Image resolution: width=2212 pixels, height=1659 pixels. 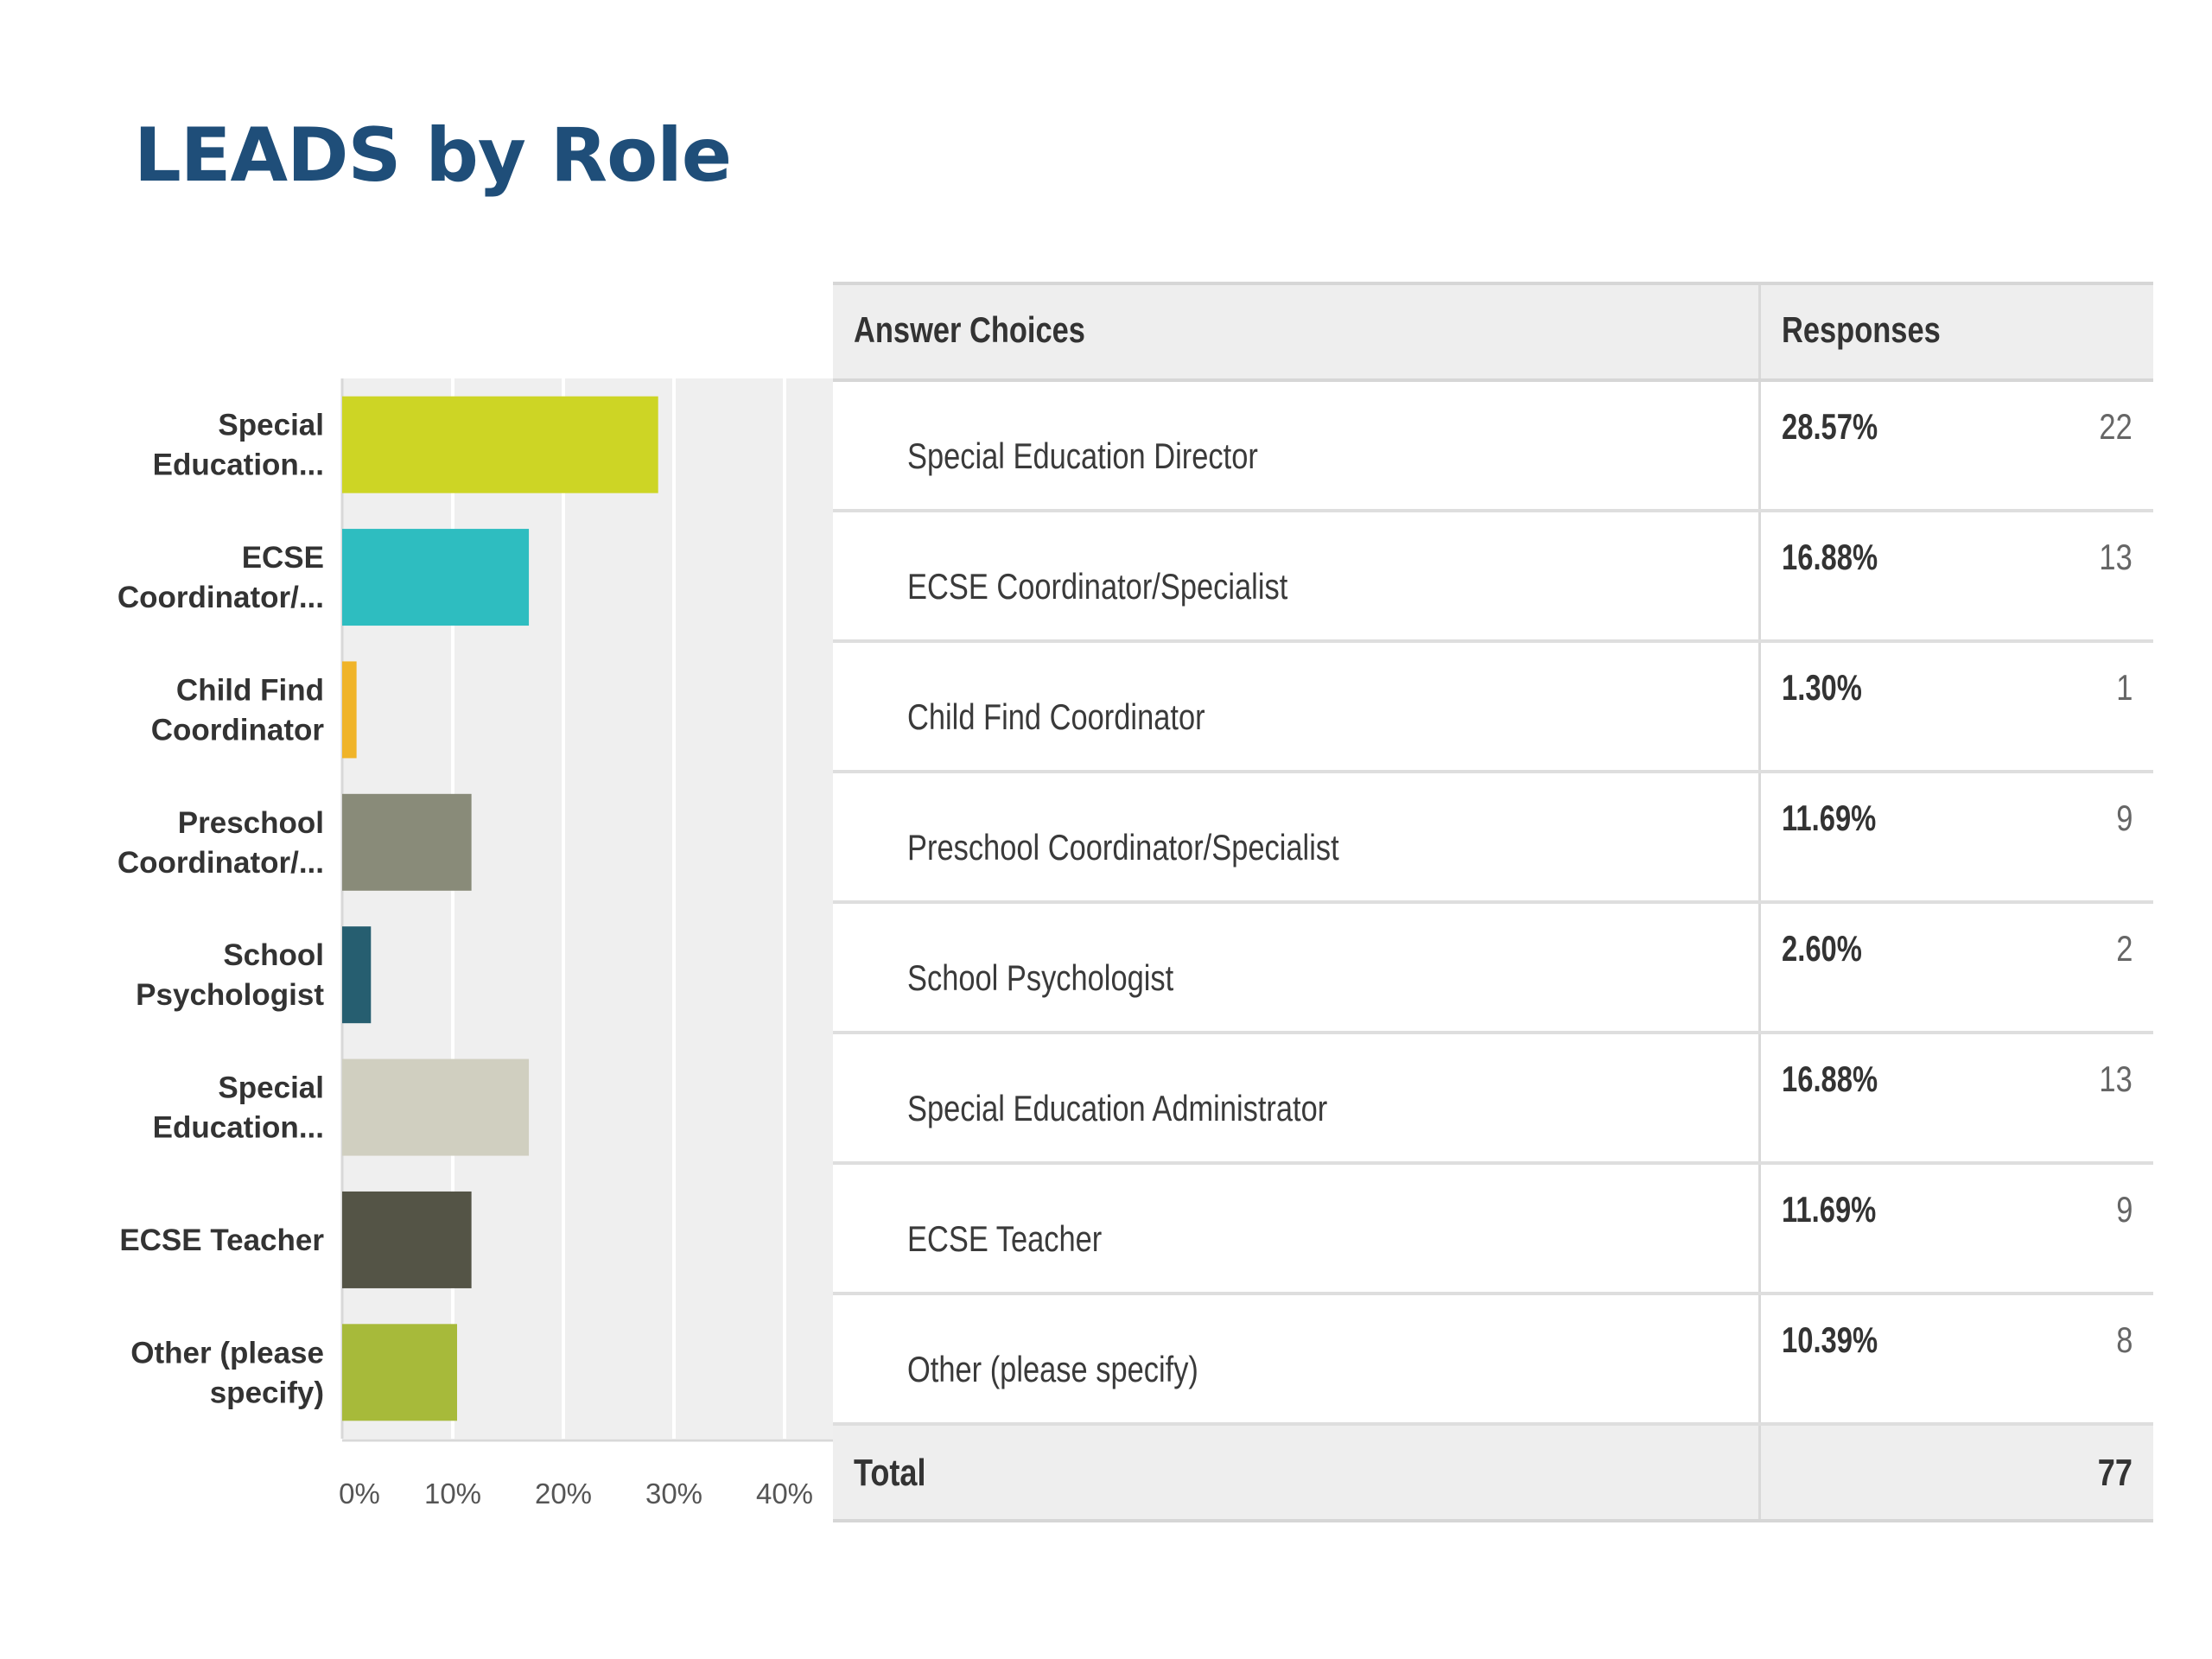 I want to click on answer-choice: Special Education Administrator, so click(x=1117, y=1108).